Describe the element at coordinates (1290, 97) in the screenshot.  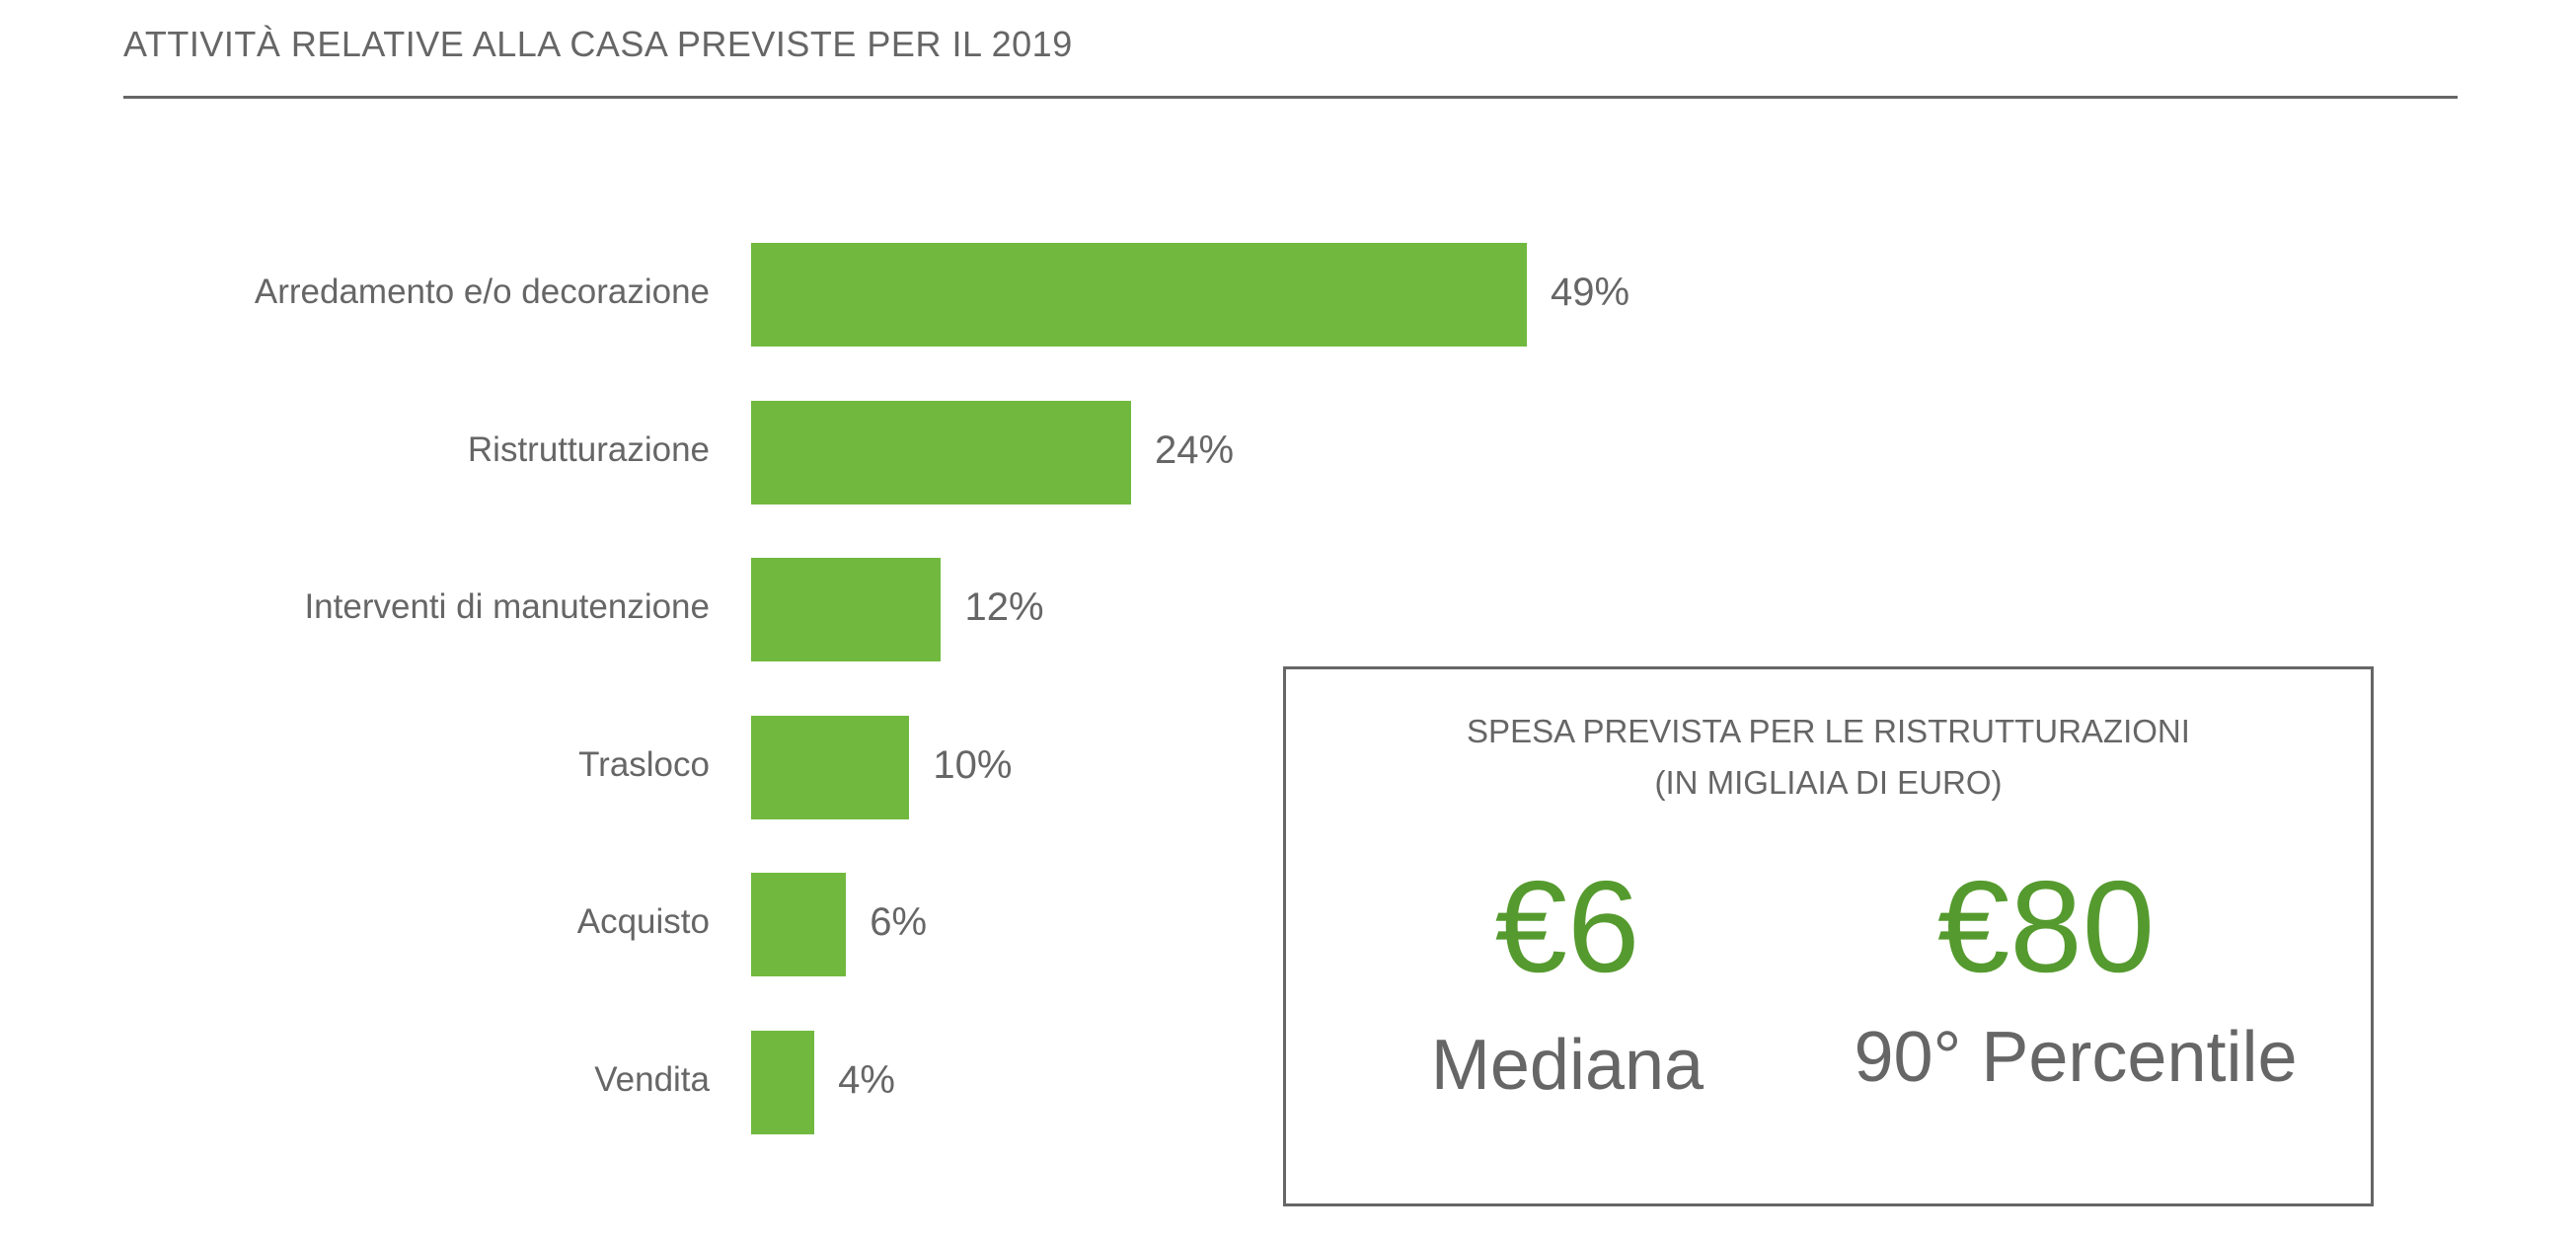
I see `title-divider` at that location.